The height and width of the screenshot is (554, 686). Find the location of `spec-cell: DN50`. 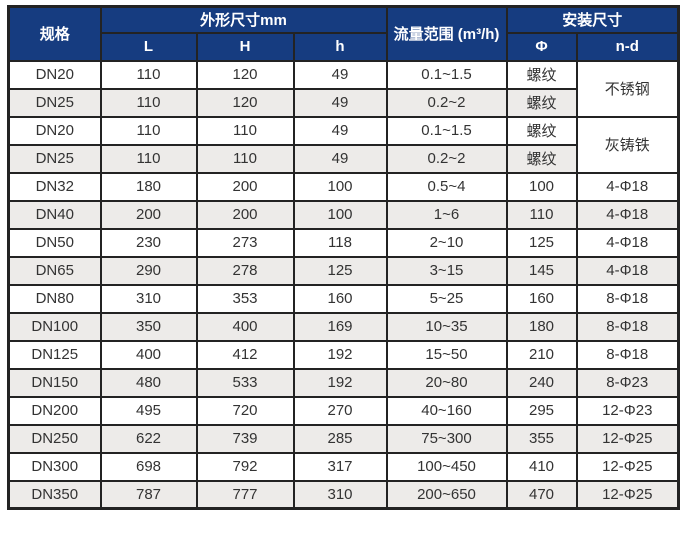

spec-cell: DN50 is located at coordinates (54, 242).